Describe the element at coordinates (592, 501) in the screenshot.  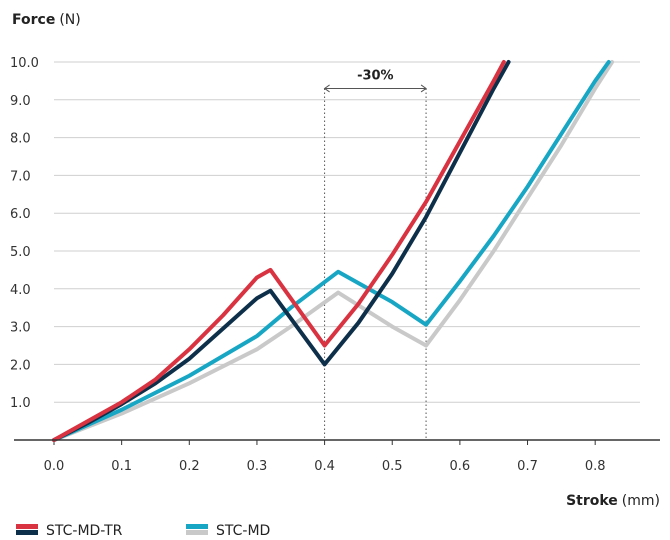
I see `x-axis-title-main: Stroke` at that location.